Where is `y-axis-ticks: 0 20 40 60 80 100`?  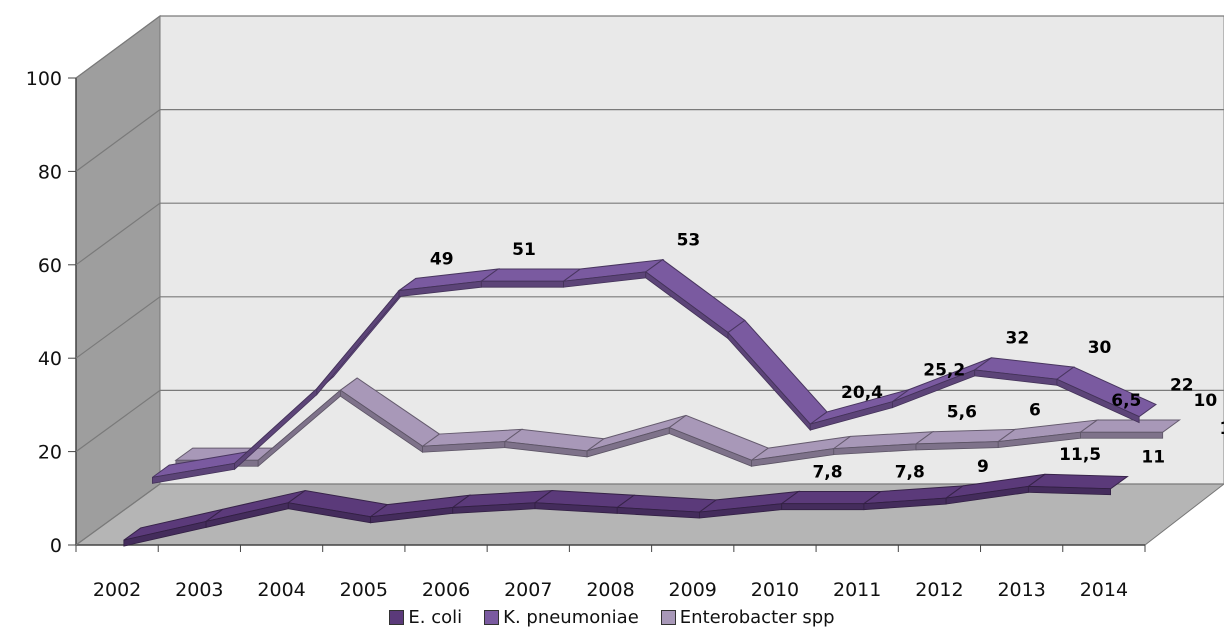 y-axis-ticks: 0 20 40 60 80 100 is located at coordinates (51, 312).